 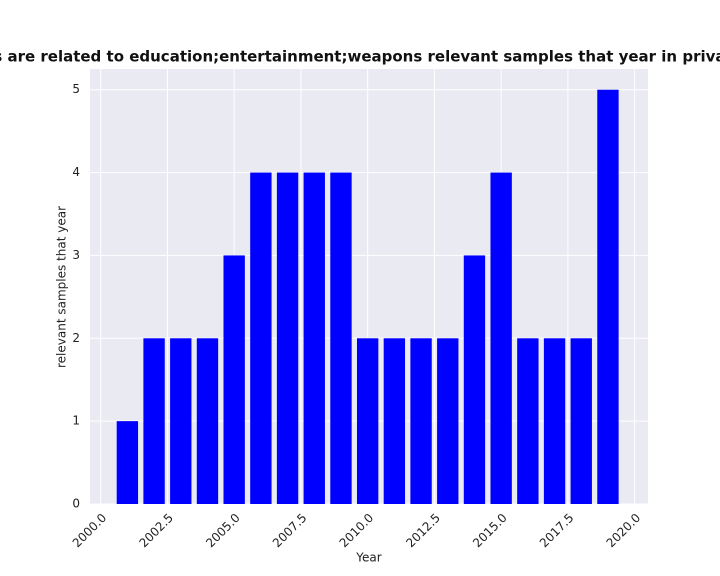 What do you see at coordinates (76, 338) in the screenshot?
I see `y-tick-label: 2` at bounding box center [76, 338].